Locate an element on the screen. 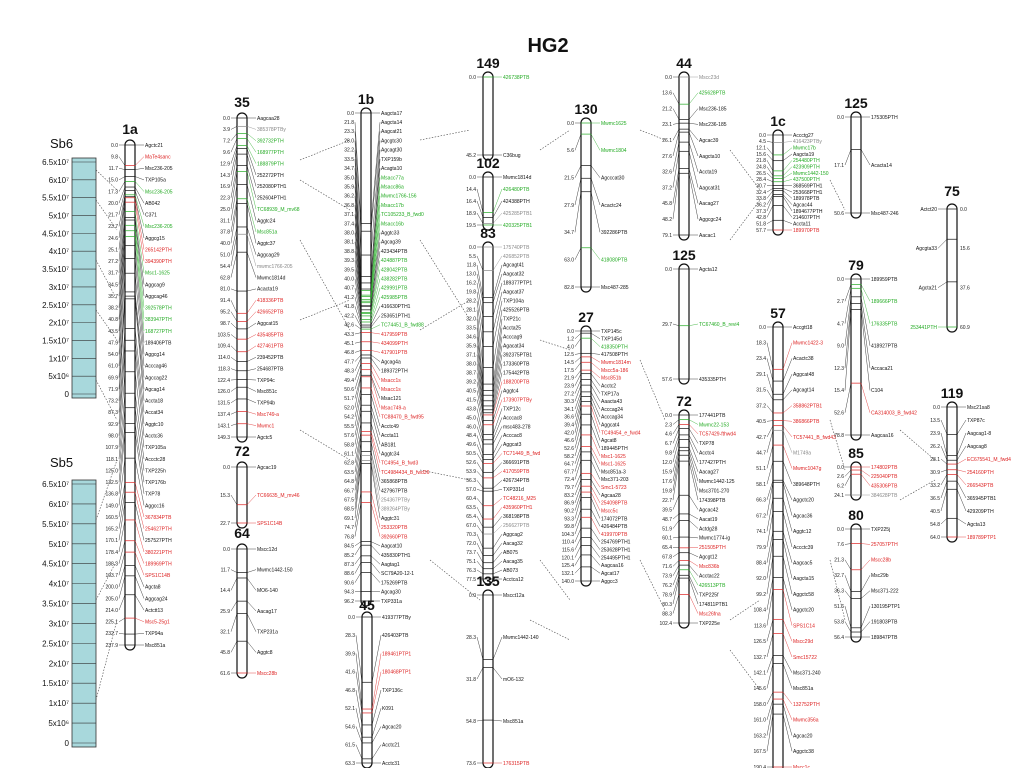  chromosome-name: 35 is located at coordinates (242, 102).